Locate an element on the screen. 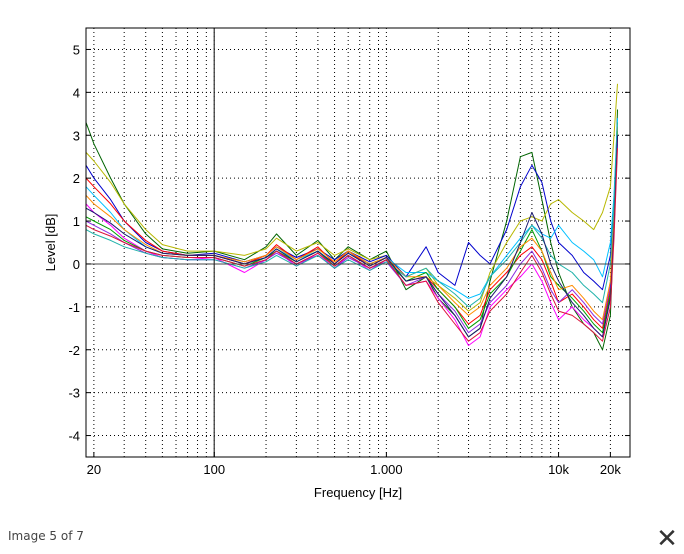 Image resolution: width=684 pixels, height=554 pixels. y-tick-label: 2 is located at coordinates (76, 178).